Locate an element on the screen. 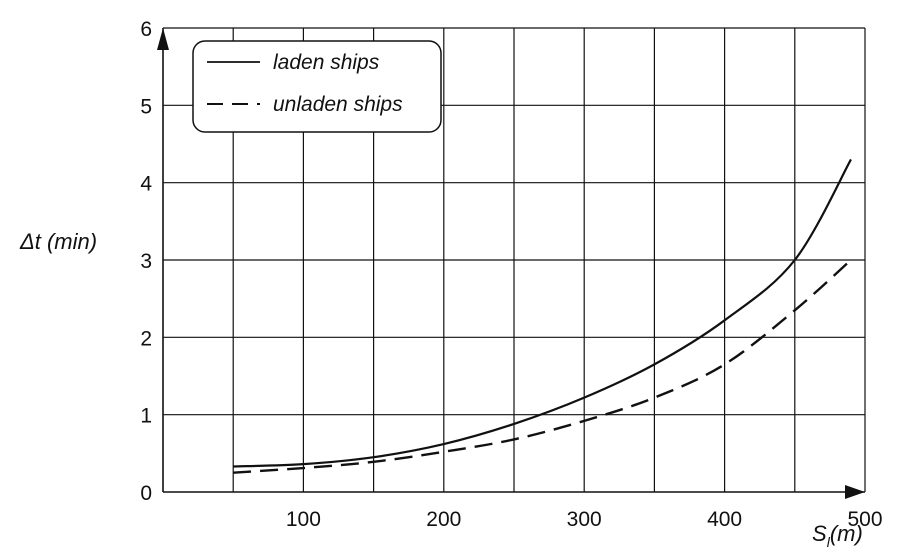 Image resolution: width=906 pixels, height=555 pixels. y-axis-arrowhead is located at coordinates (163, 39).